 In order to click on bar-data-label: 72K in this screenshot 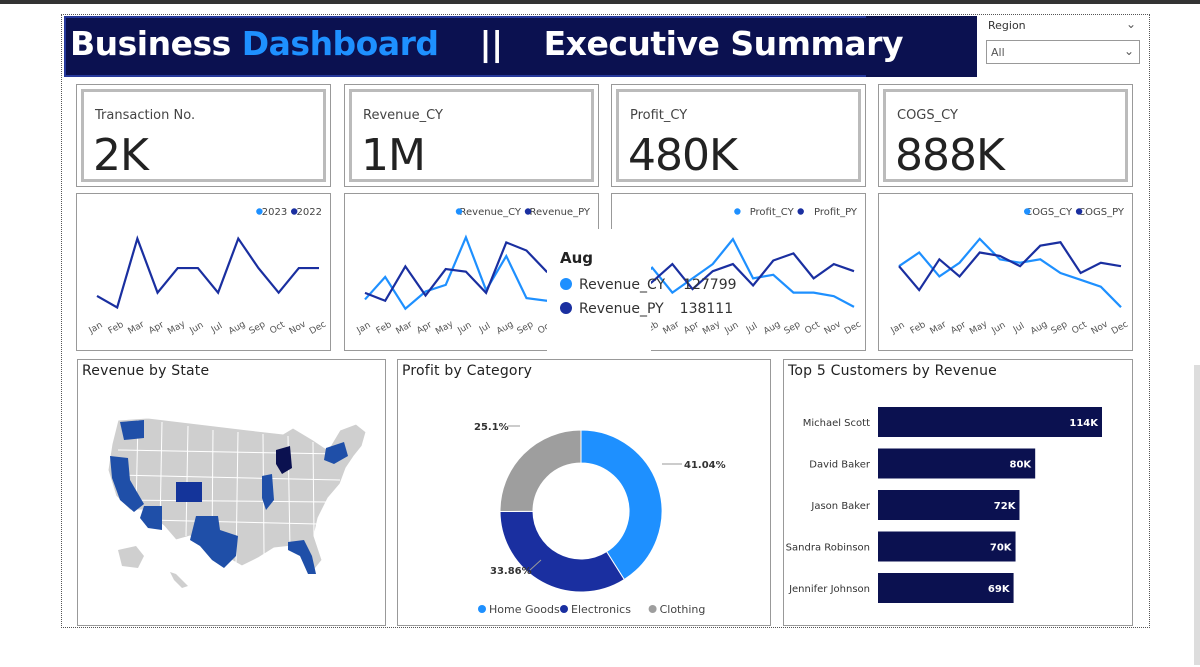, I will do `click(1005, 506)`.